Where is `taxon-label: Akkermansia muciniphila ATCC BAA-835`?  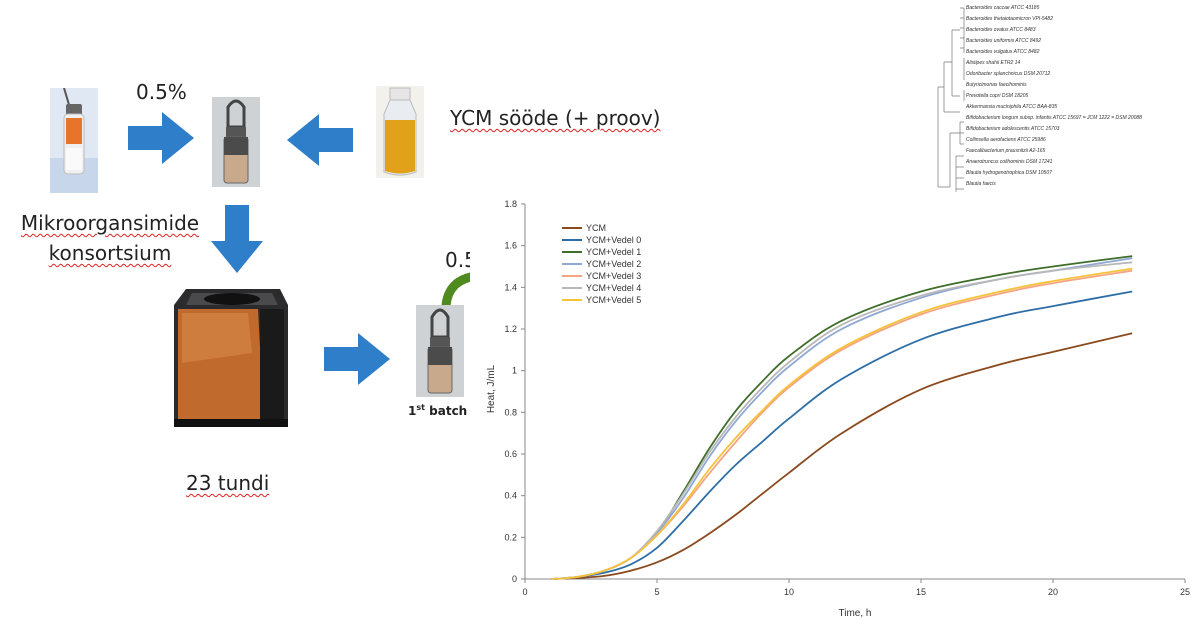
taxon-label: Akkermansia muciniphila ATCC BAA-835 is located at coordinates (1012, 107).